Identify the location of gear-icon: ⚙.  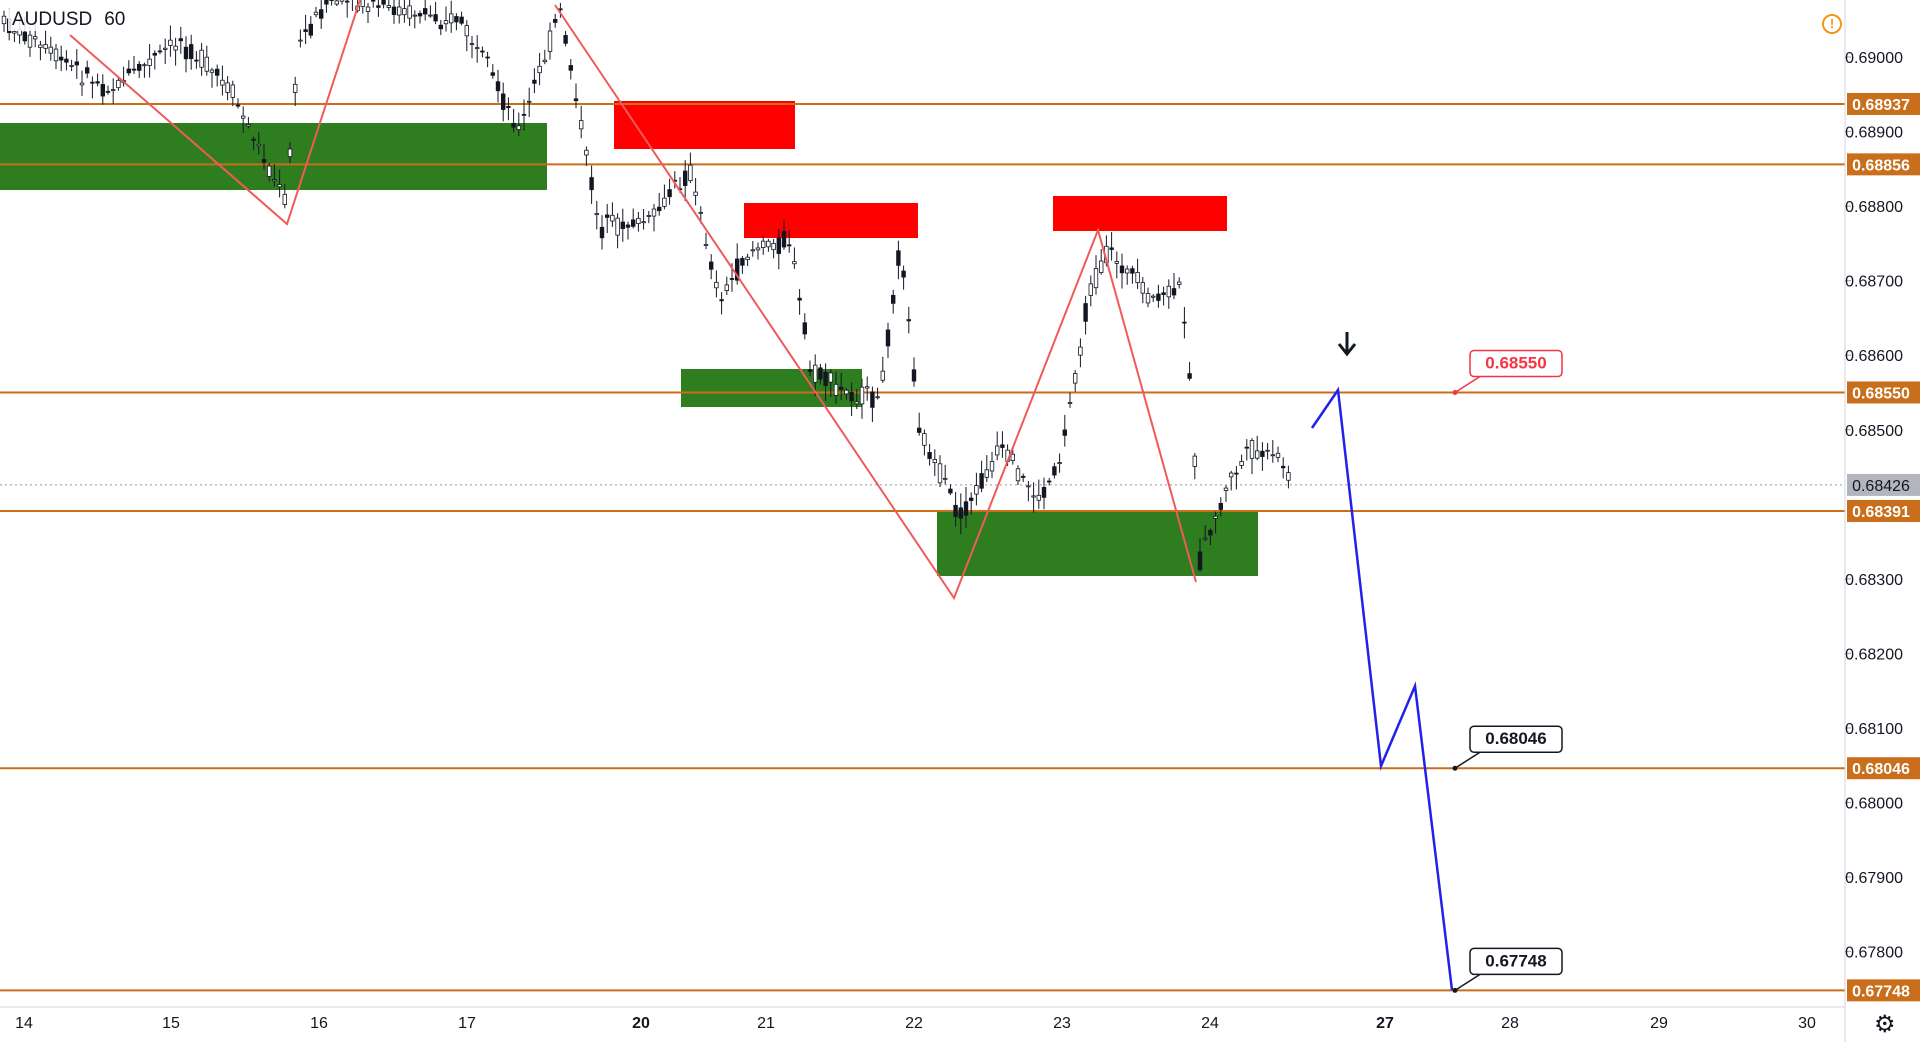
(1885, 1024).